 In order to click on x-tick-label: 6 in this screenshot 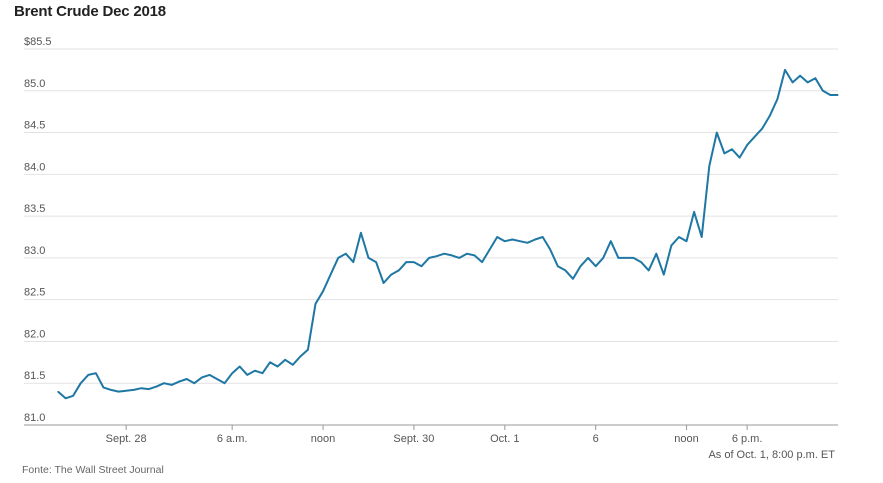, I will do `click(596, 439)`.